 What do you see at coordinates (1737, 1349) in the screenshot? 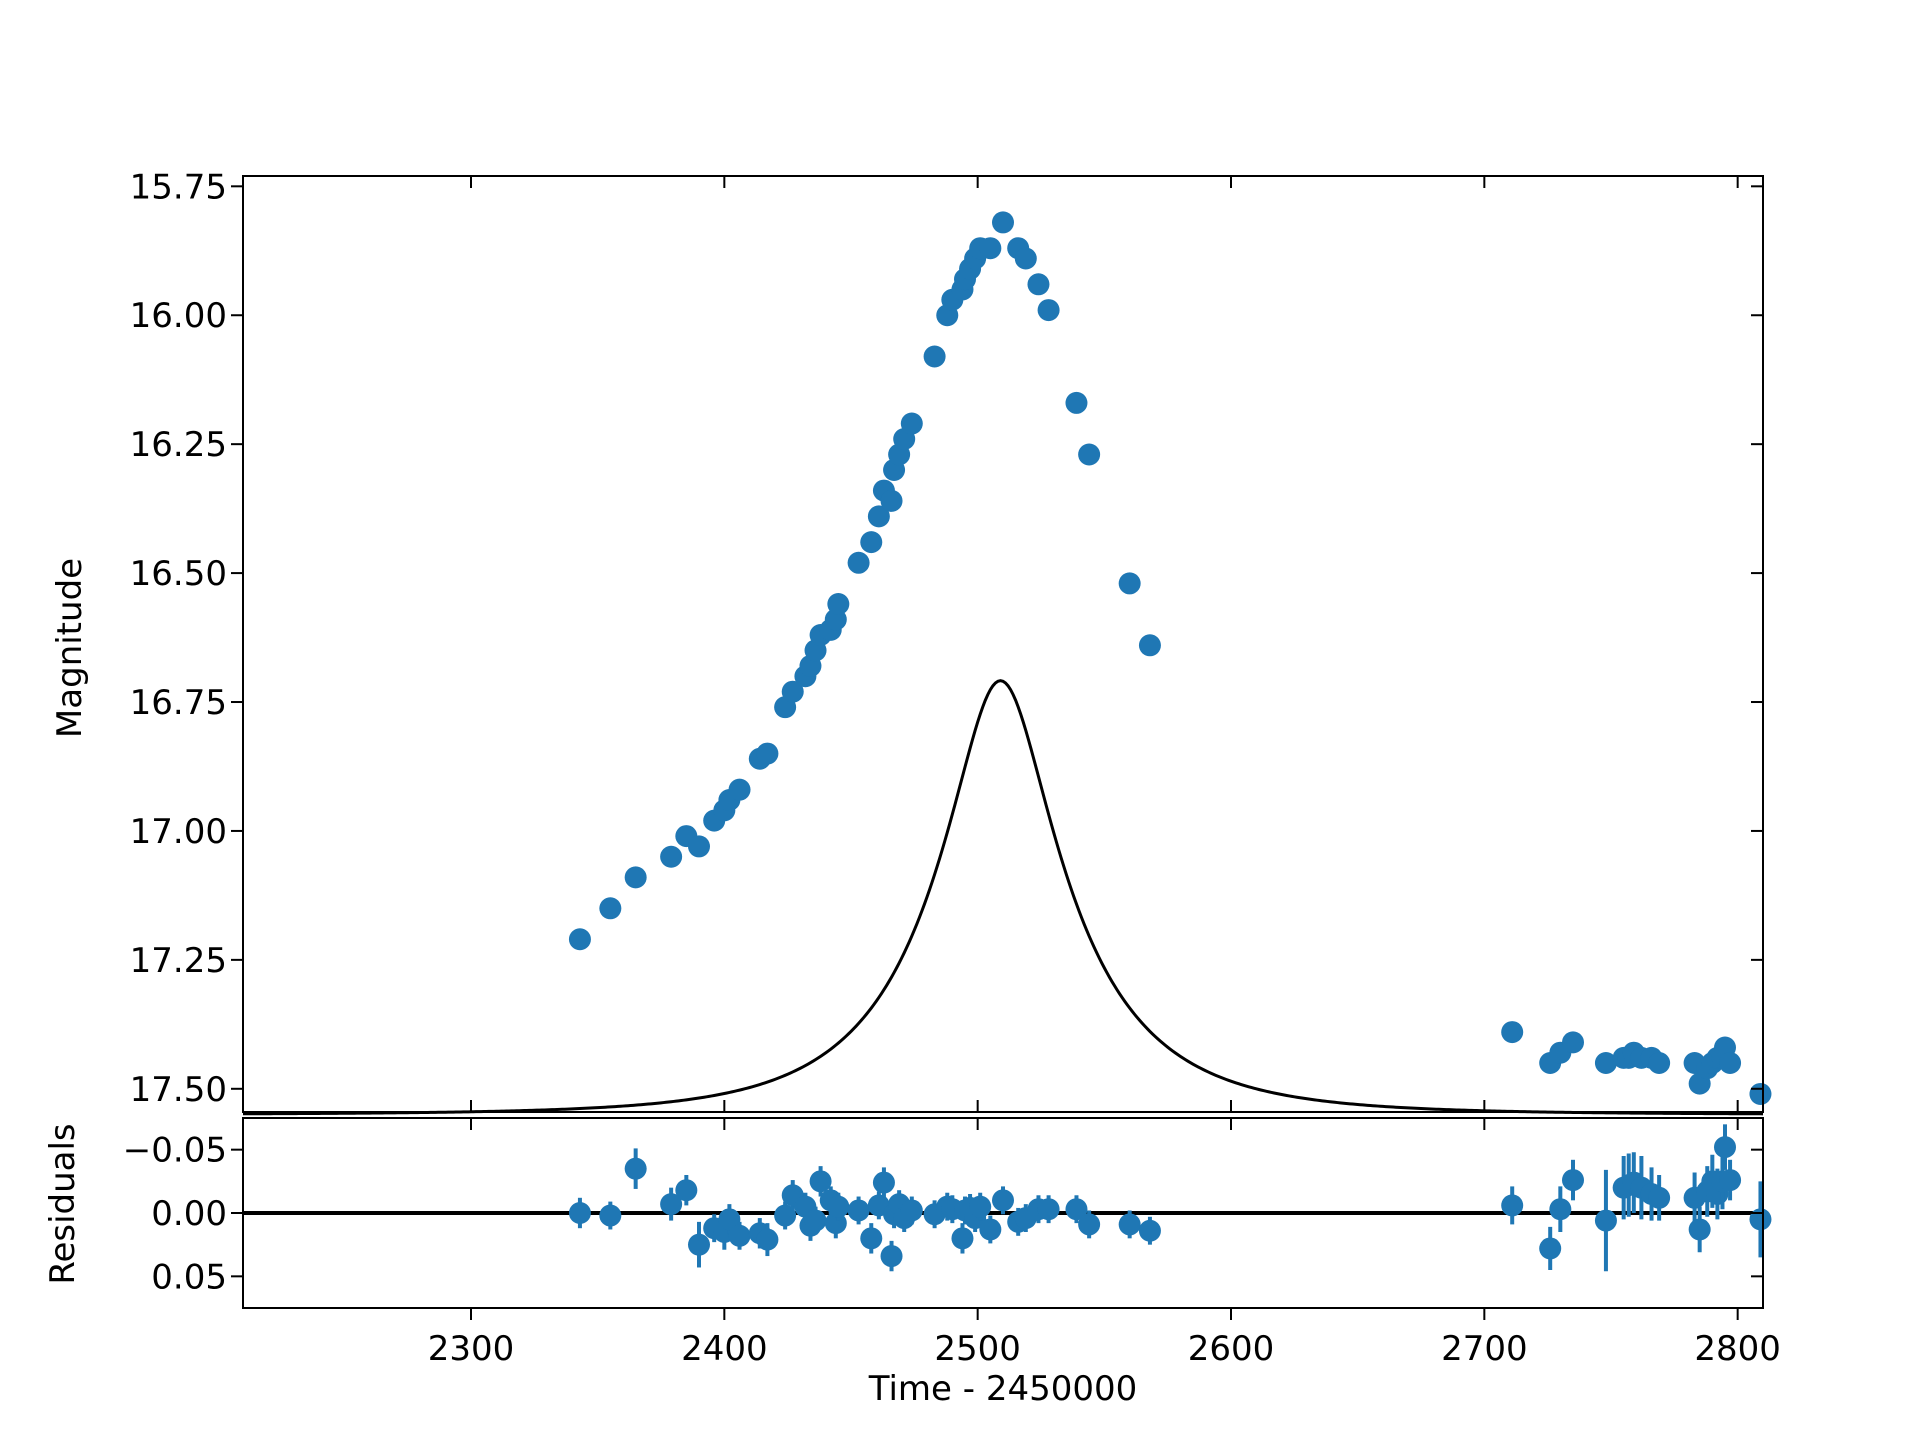
I see `x-tick-label: 2800` at bounding box center [1737, 1349].